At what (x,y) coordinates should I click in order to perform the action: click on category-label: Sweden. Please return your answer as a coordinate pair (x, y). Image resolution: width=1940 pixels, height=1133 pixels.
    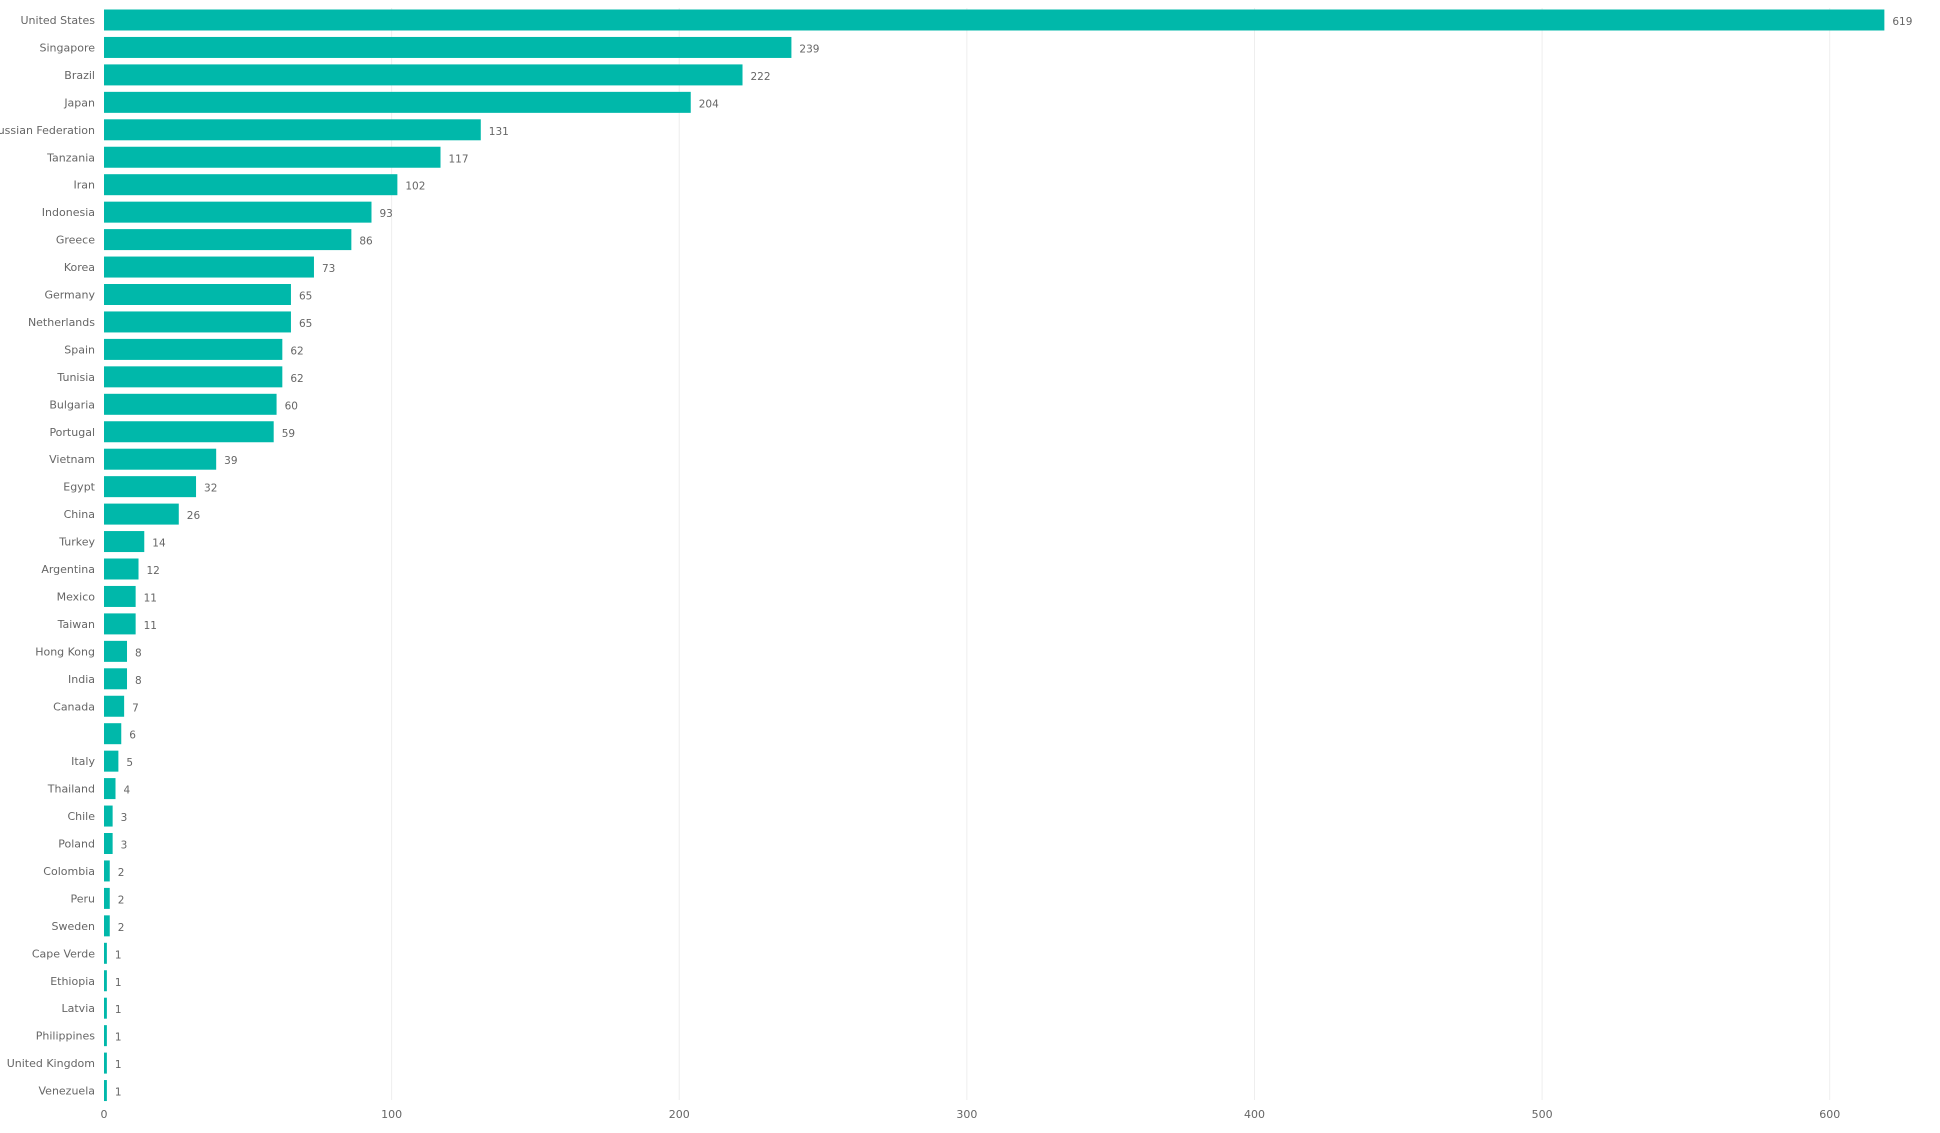
    Looking at the image, I should click on (73, 926).